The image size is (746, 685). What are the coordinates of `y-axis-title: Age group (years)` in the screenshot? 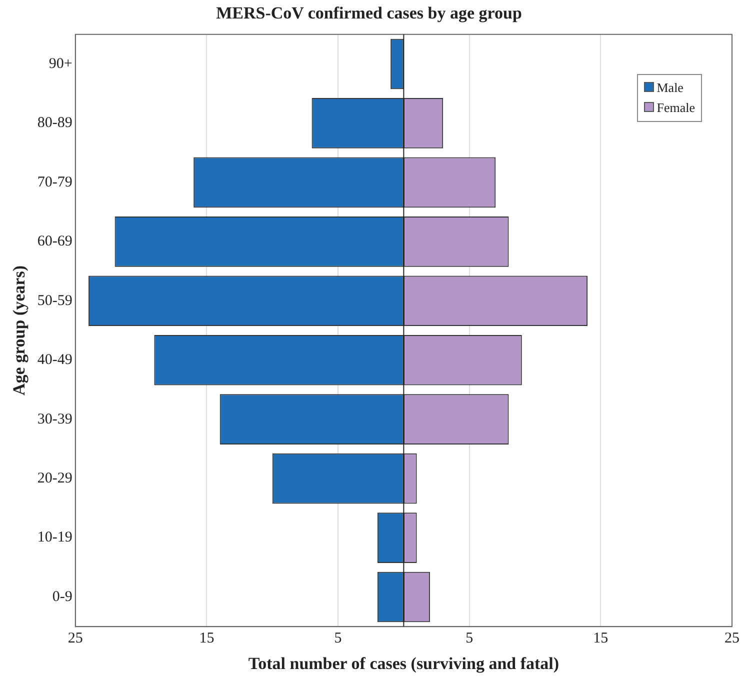 It's located at (19, 331).